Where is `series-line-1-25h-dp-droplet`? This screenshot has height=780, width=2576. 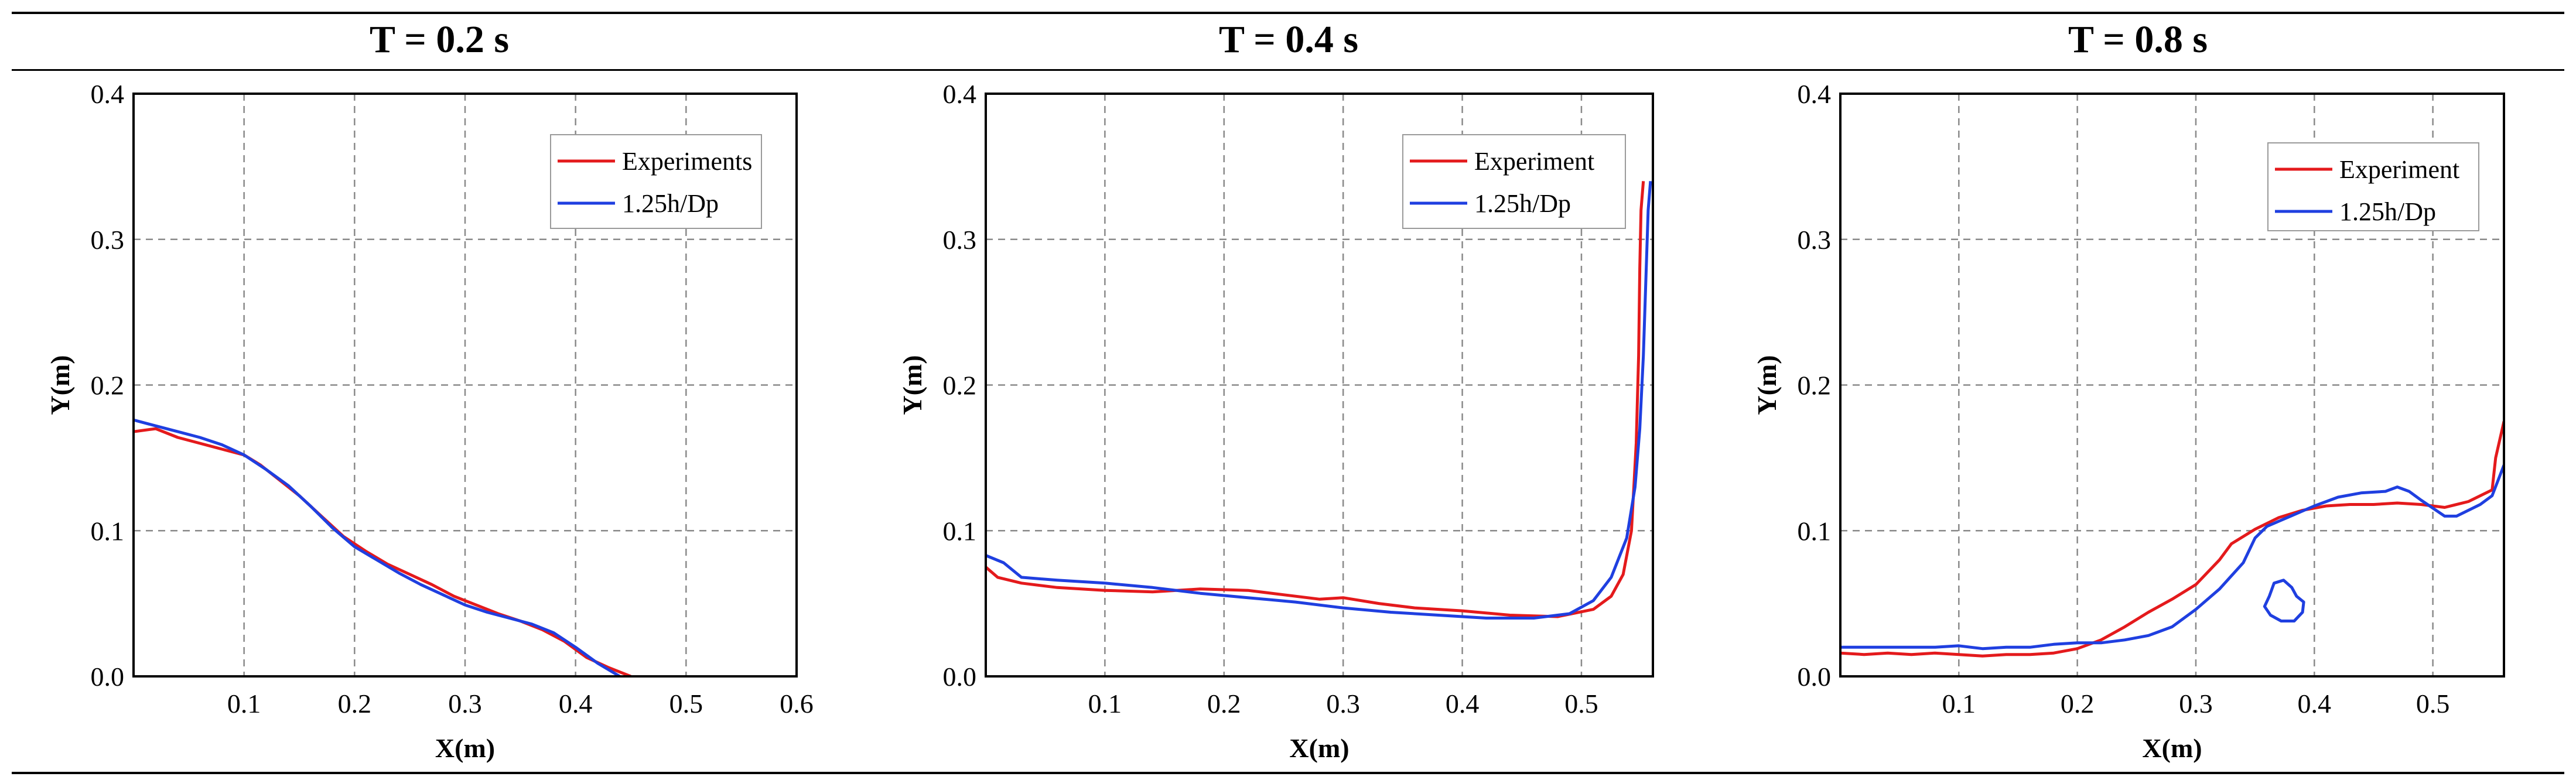
series-line-1-25h-dp-droplet is located at coordinates (2284, 600).